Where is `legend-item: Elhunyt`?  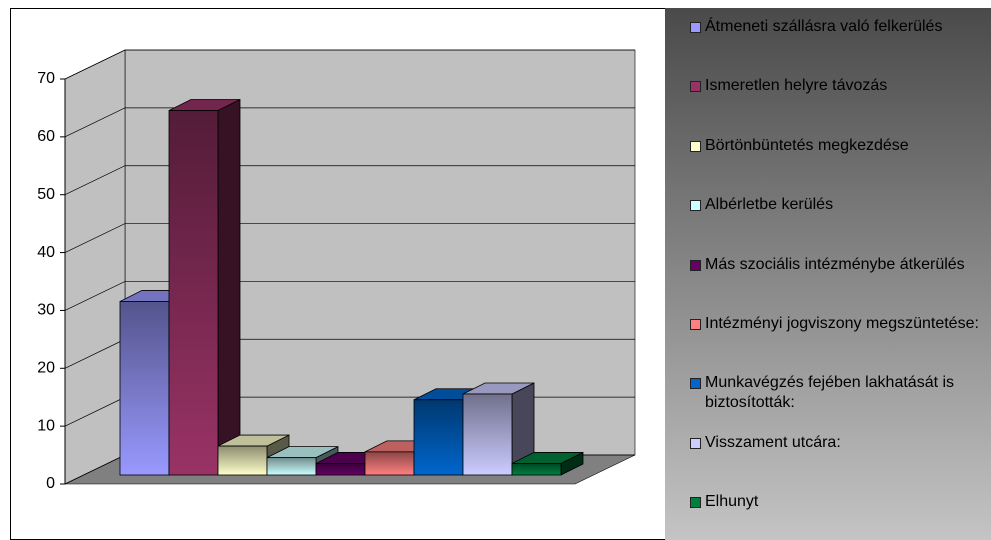 legend-item: Elhunyt is located at coordinates (835, 502).